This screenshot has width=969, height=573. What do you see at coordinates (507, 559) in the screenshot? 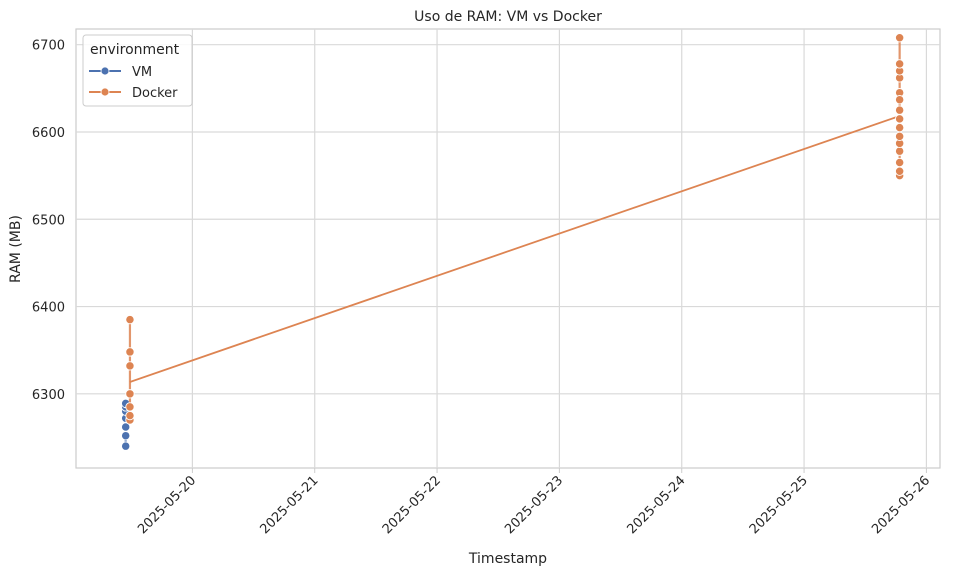
I see `x-axis-title: Timestamp` at bounding box center [507, 559].